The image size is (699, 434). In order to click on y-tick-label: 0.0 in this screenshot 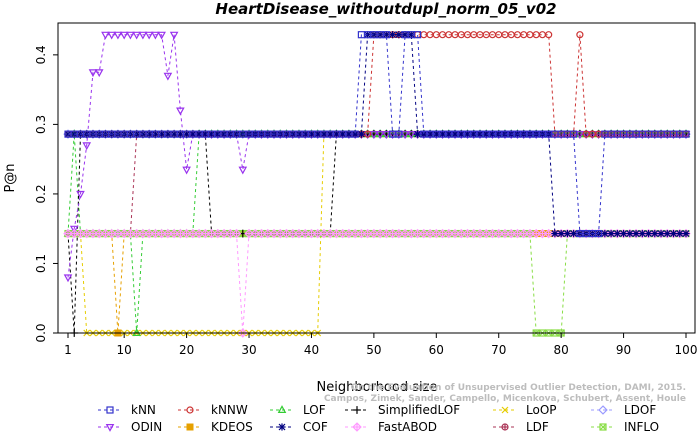, I will do `click(41, 332)`.